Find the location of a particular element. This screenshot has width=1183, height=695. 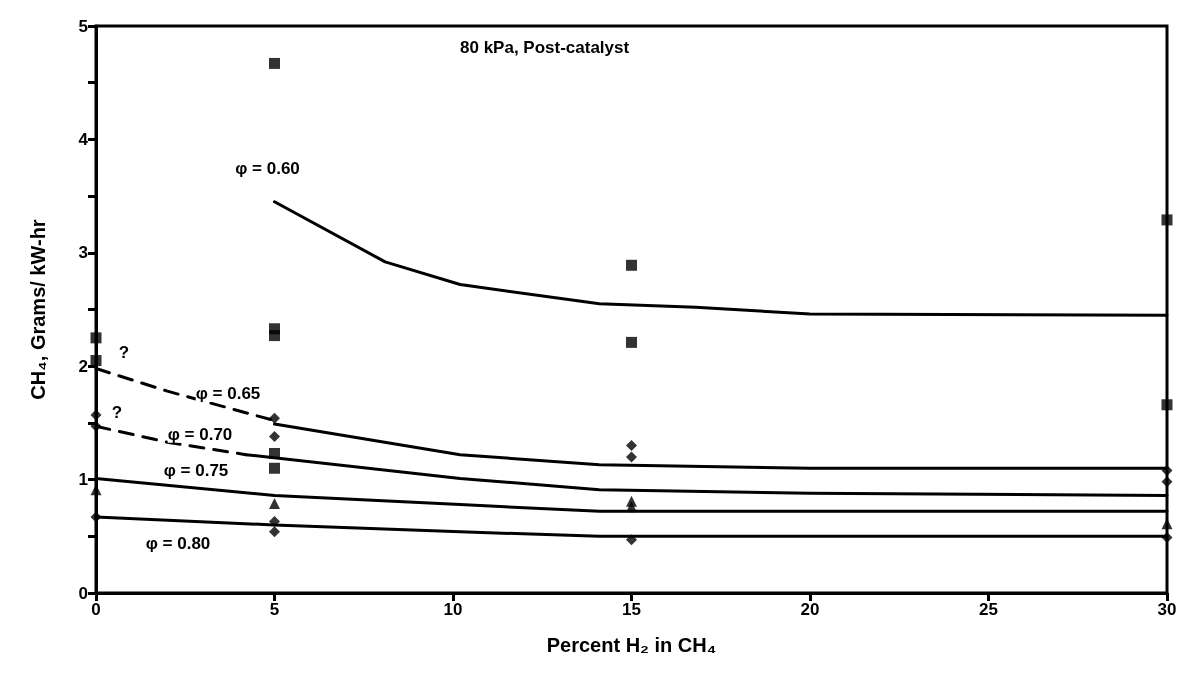

y-tick-label: 4 is located at coordinates (83, 139).